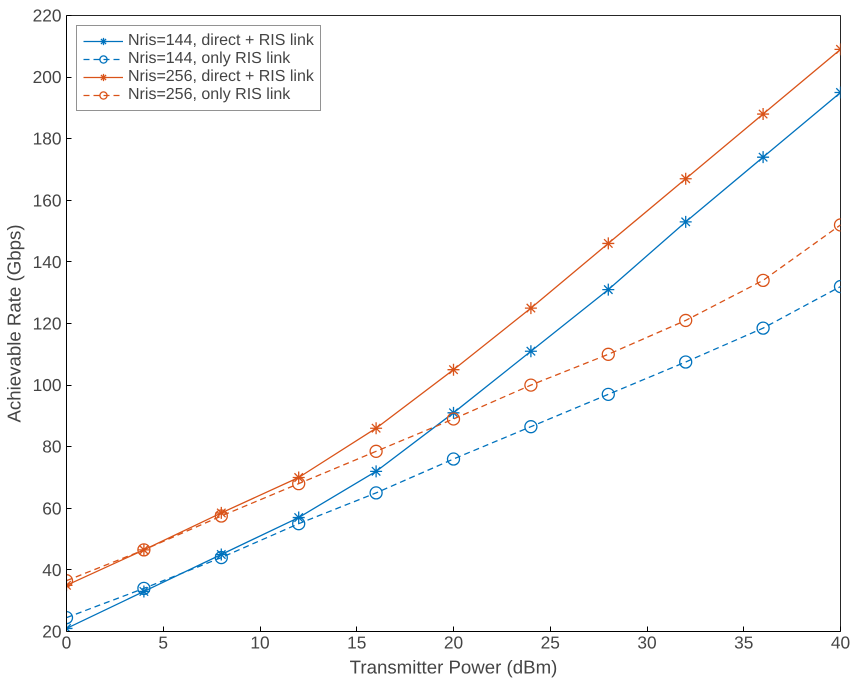 This screenshot has height=686, width=859. I want to click on x-tick-label: 40, so click(840, 642).